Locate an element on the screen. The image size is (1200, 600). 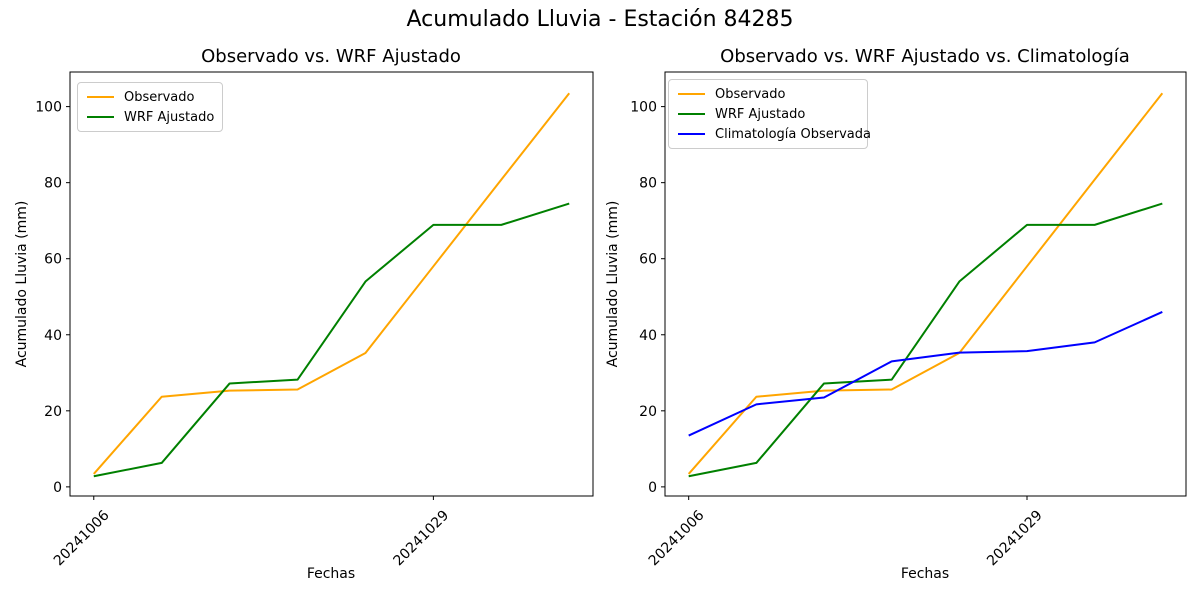
left-chart-title: Observado vs. WRF Ajustado is located at coordinates (331, 56).